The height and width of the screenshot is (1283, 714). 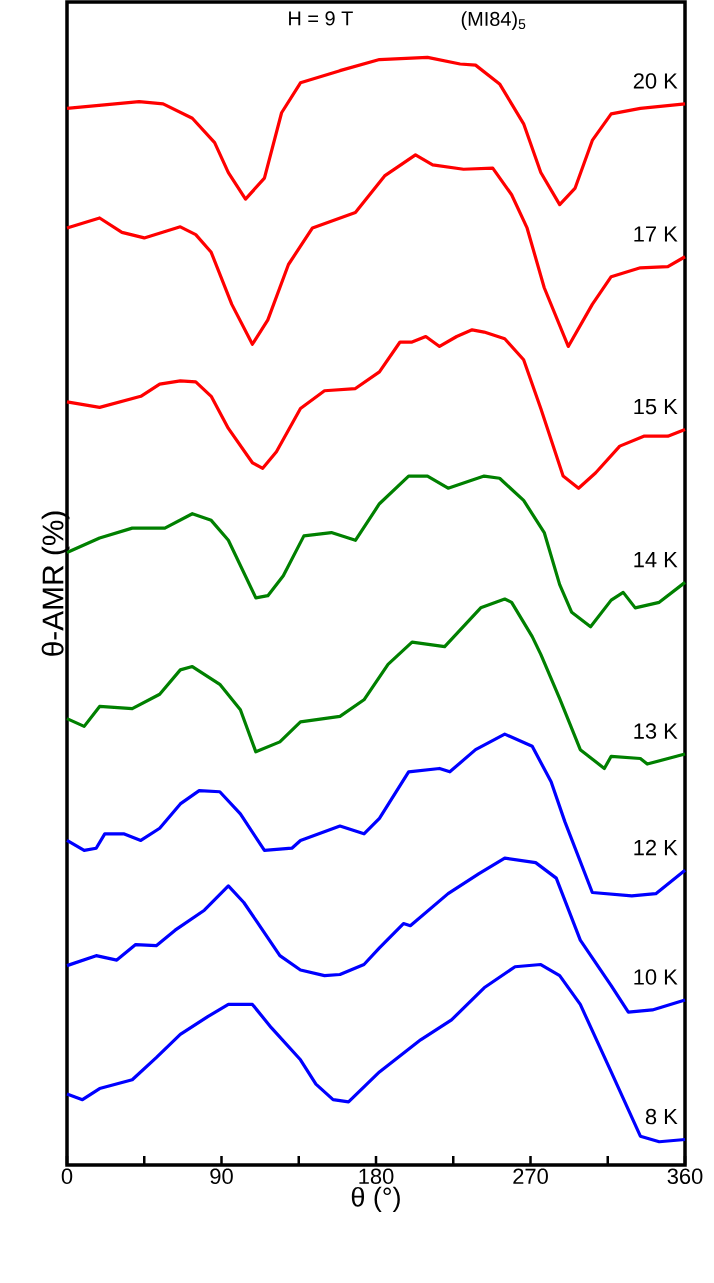 I want to click on series-label: 15 K, so click(x=656, y=407).